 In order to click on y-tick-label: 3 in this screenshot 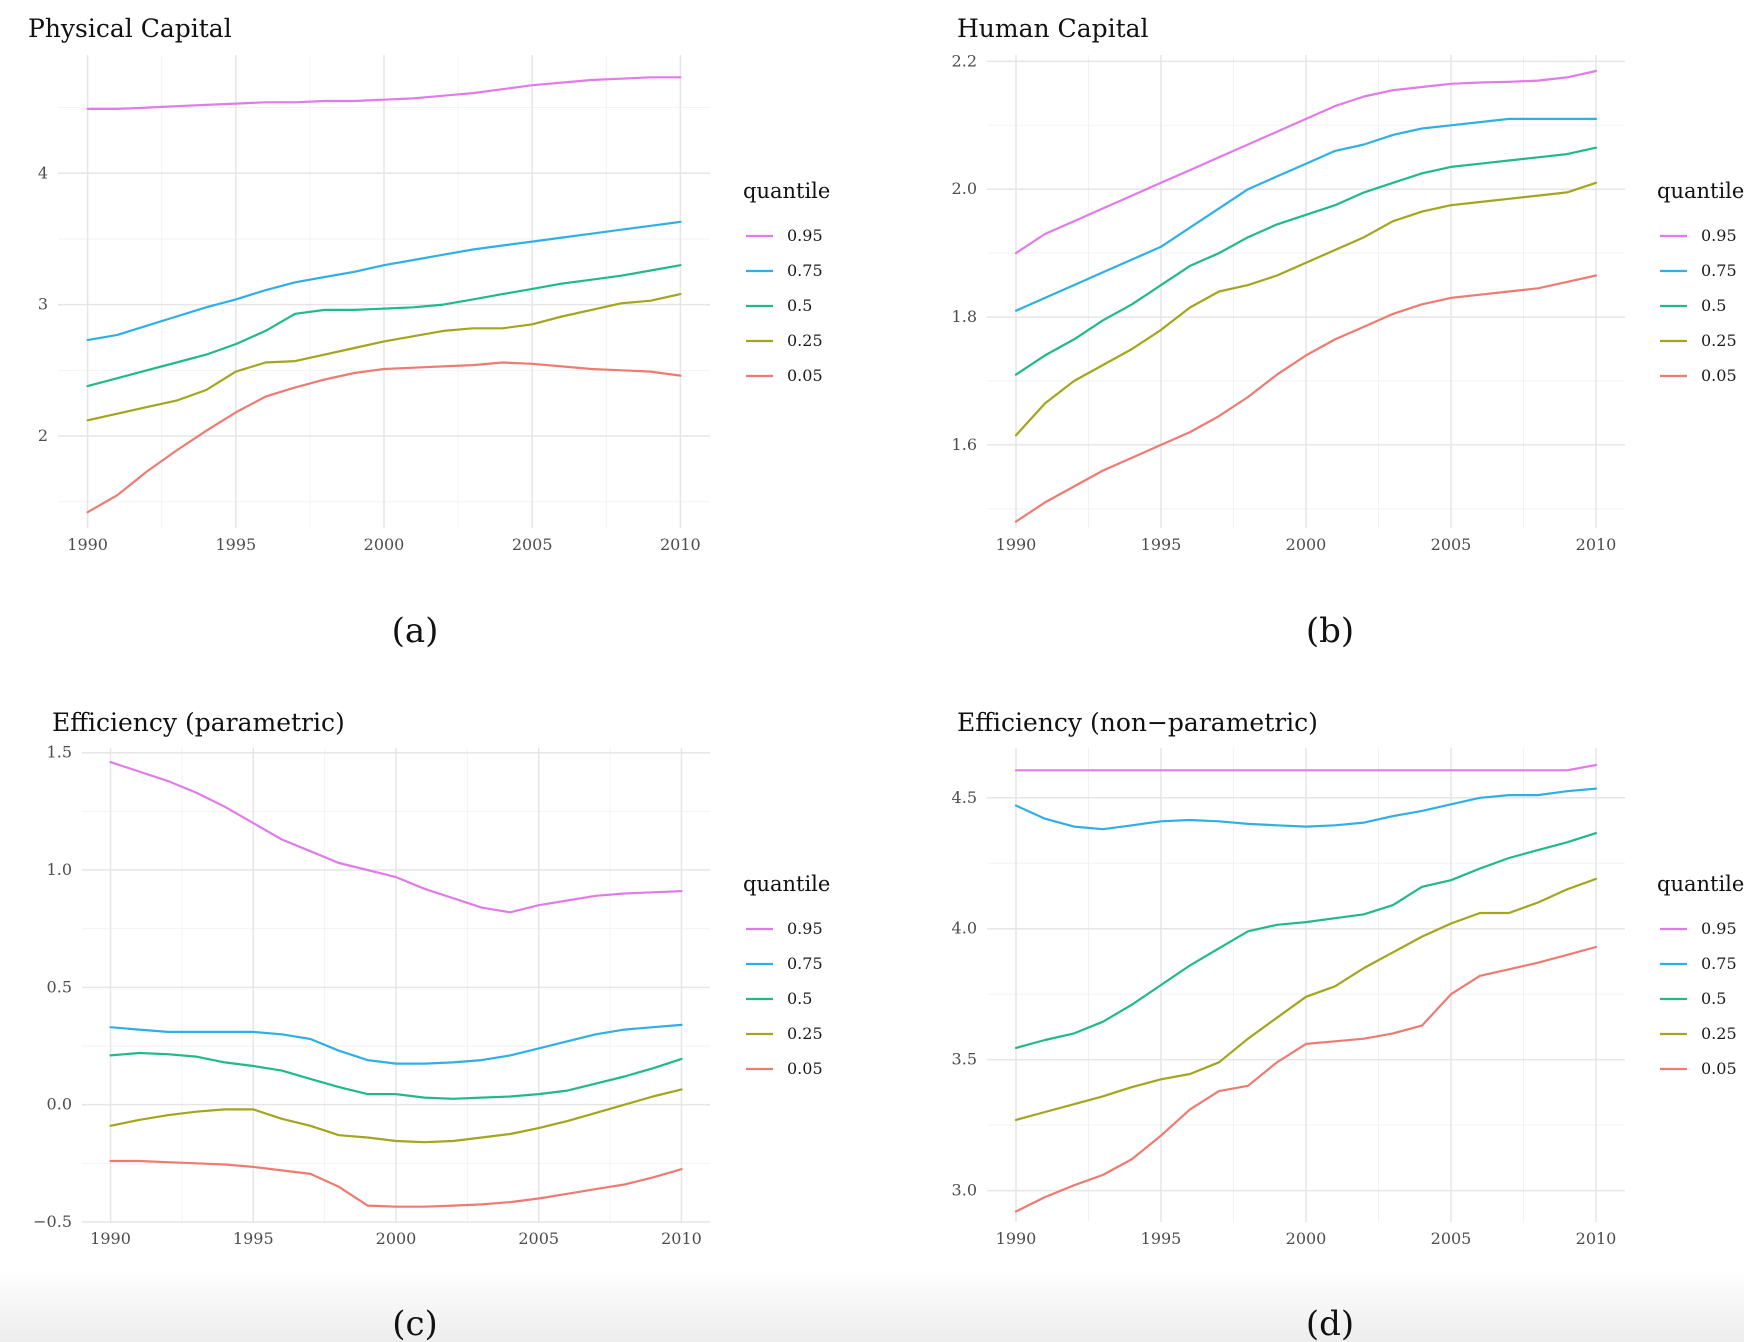, I will do `click(43, 304)`.